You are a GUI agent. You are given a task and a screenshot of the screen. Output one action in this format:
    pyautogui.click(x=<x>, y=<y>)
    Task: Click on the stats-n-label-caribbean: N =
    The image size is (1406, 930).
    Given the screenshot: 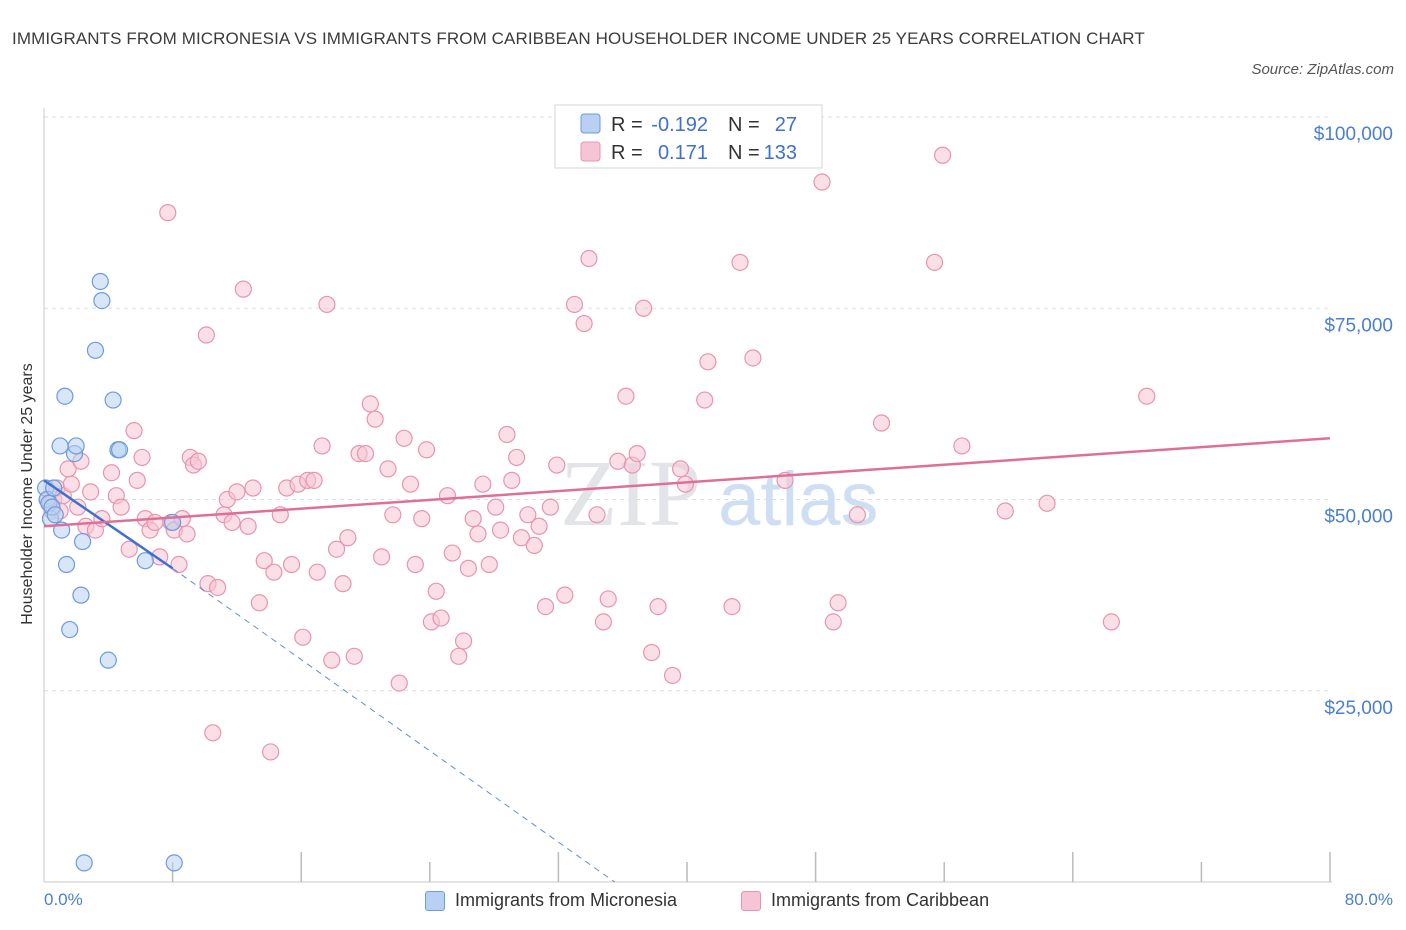 What is the action you would take?
    pyautogui.click(x=744, y=153)
    